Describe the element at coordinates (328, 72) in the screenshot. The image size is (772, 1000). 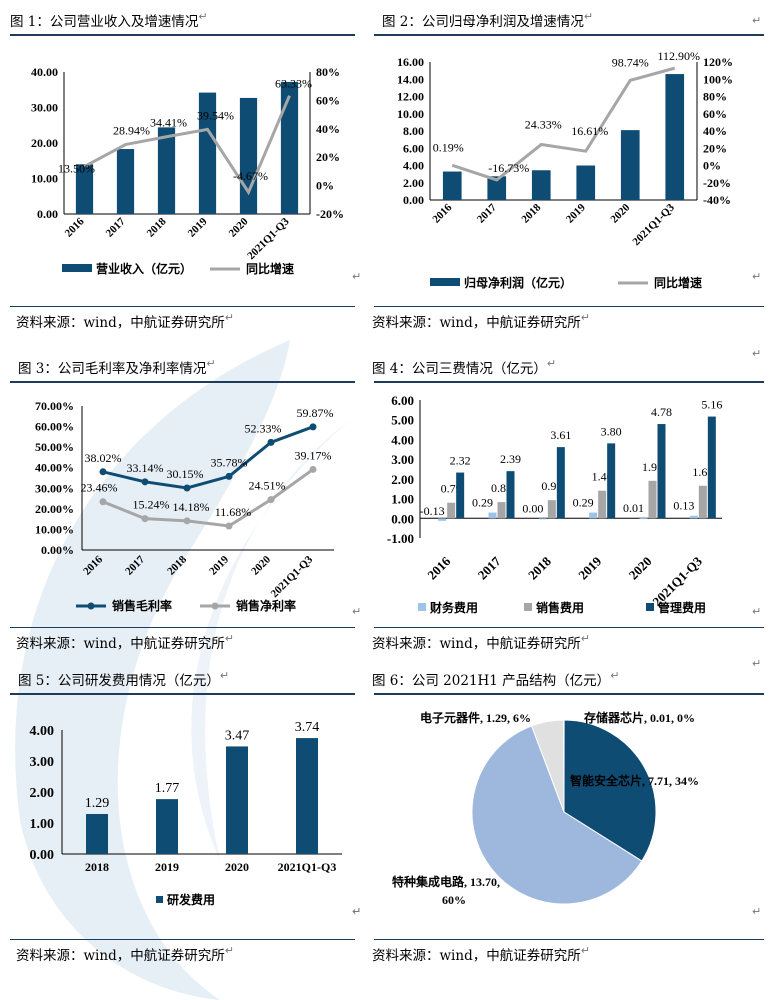
I see `y-tick-label-right: 80%` at that location.